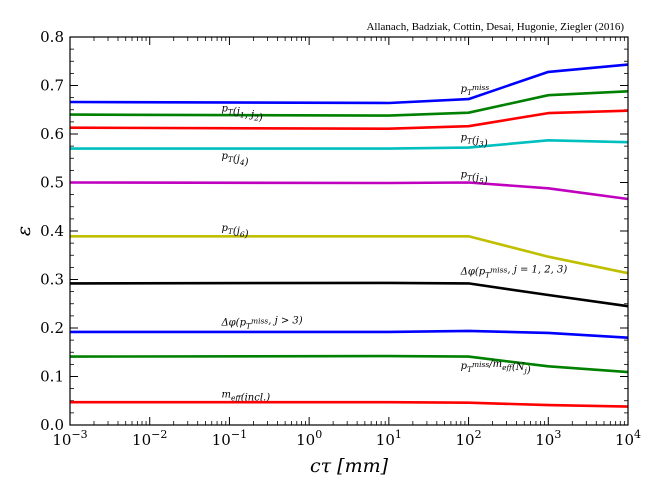 This screenshot has height=498, width=664. Describe the element at coordinates (24, 231) in the screenshot. I see `y-axis-label: ε` at that location.